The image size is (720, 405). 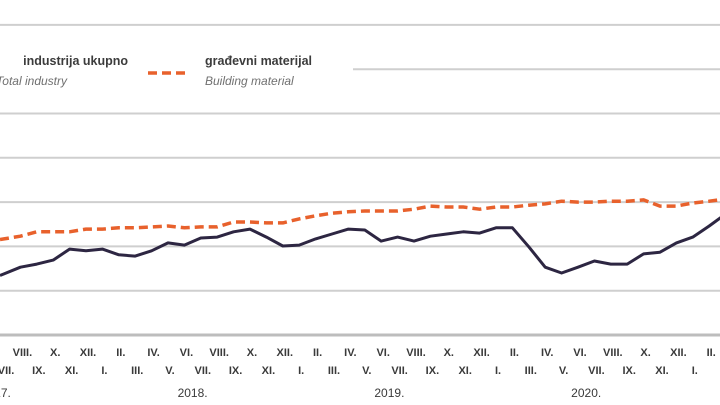 I want to click on year-label: 2018., so click(x=193, y=393).